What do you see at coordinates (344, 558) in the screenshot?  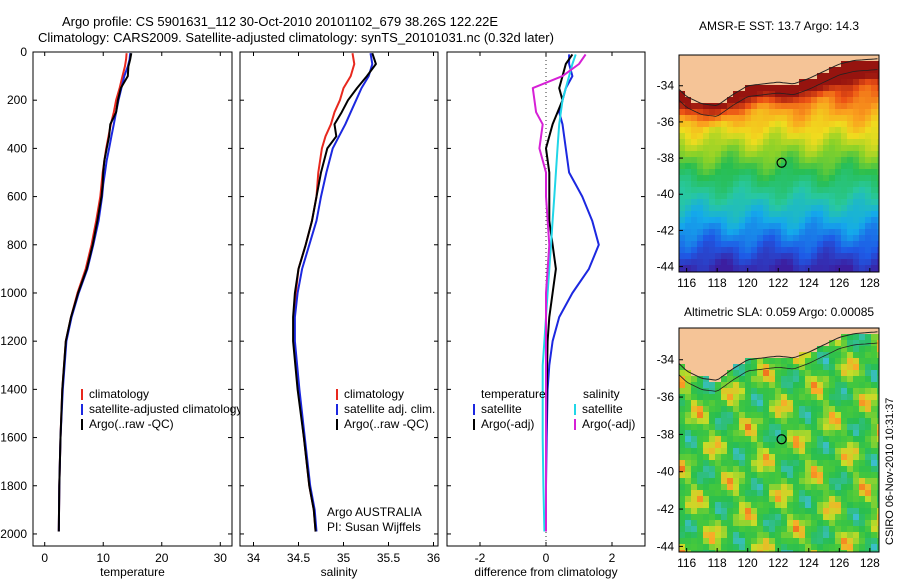 I see `x-tick-label: 35` at bounding box center [344, 558].